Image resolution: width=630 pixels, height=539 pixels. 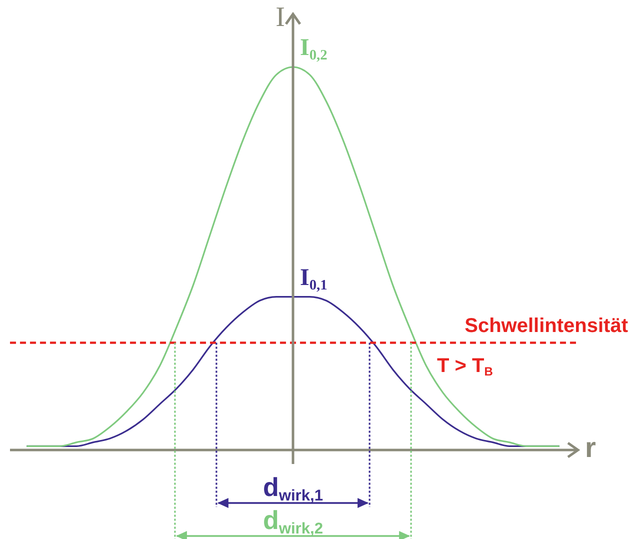 I want to click on y-axis-title: I, so click(x=280, y=18).